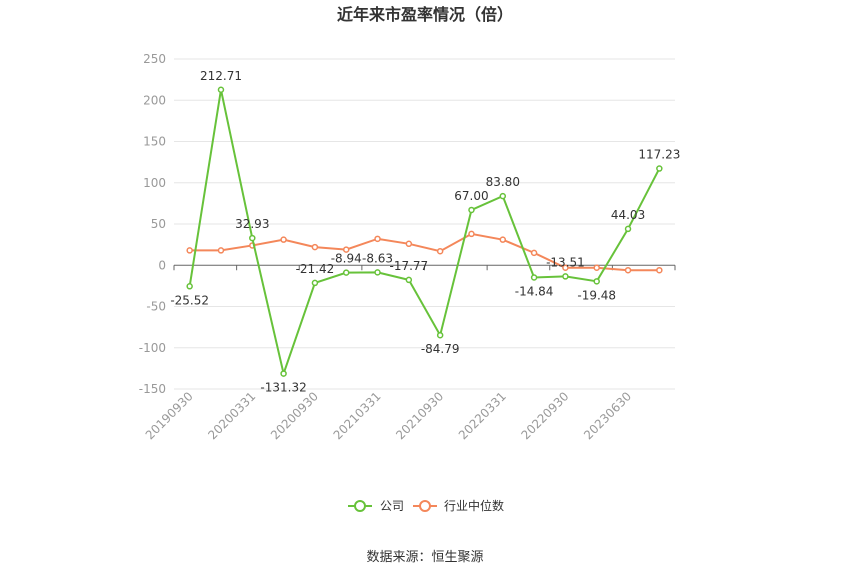 The width and height of the screenshot is (850, 574). I want to click on data-label: -14.84, so click(534, 291).